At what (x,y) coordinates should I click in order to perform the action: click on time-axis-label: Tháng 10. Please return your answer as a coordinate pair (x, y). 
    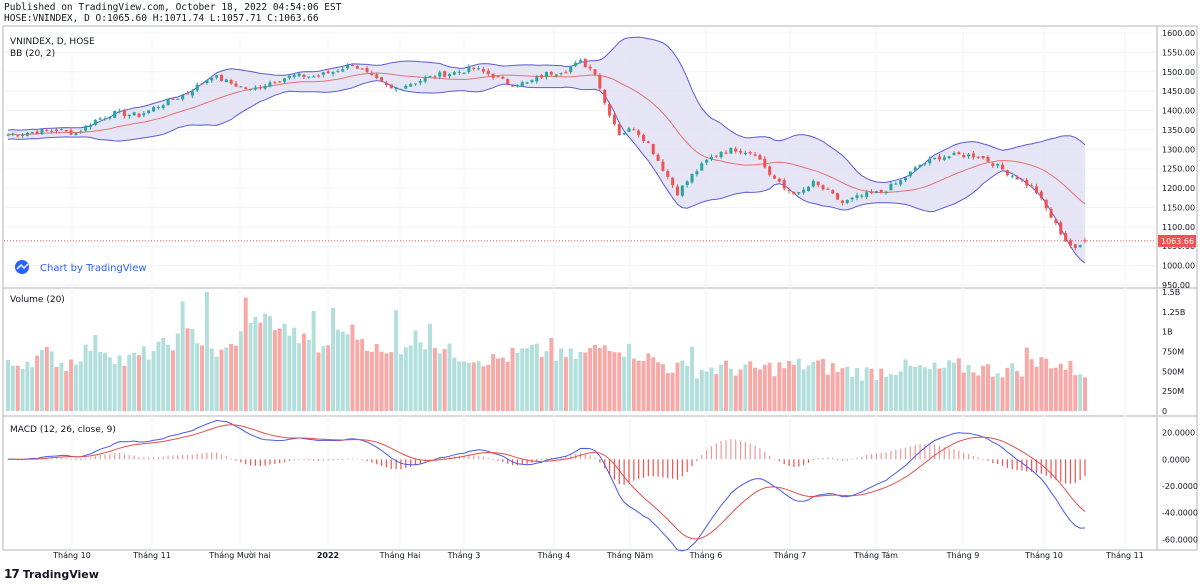
    Looking at the image, I should click on (71, 555).